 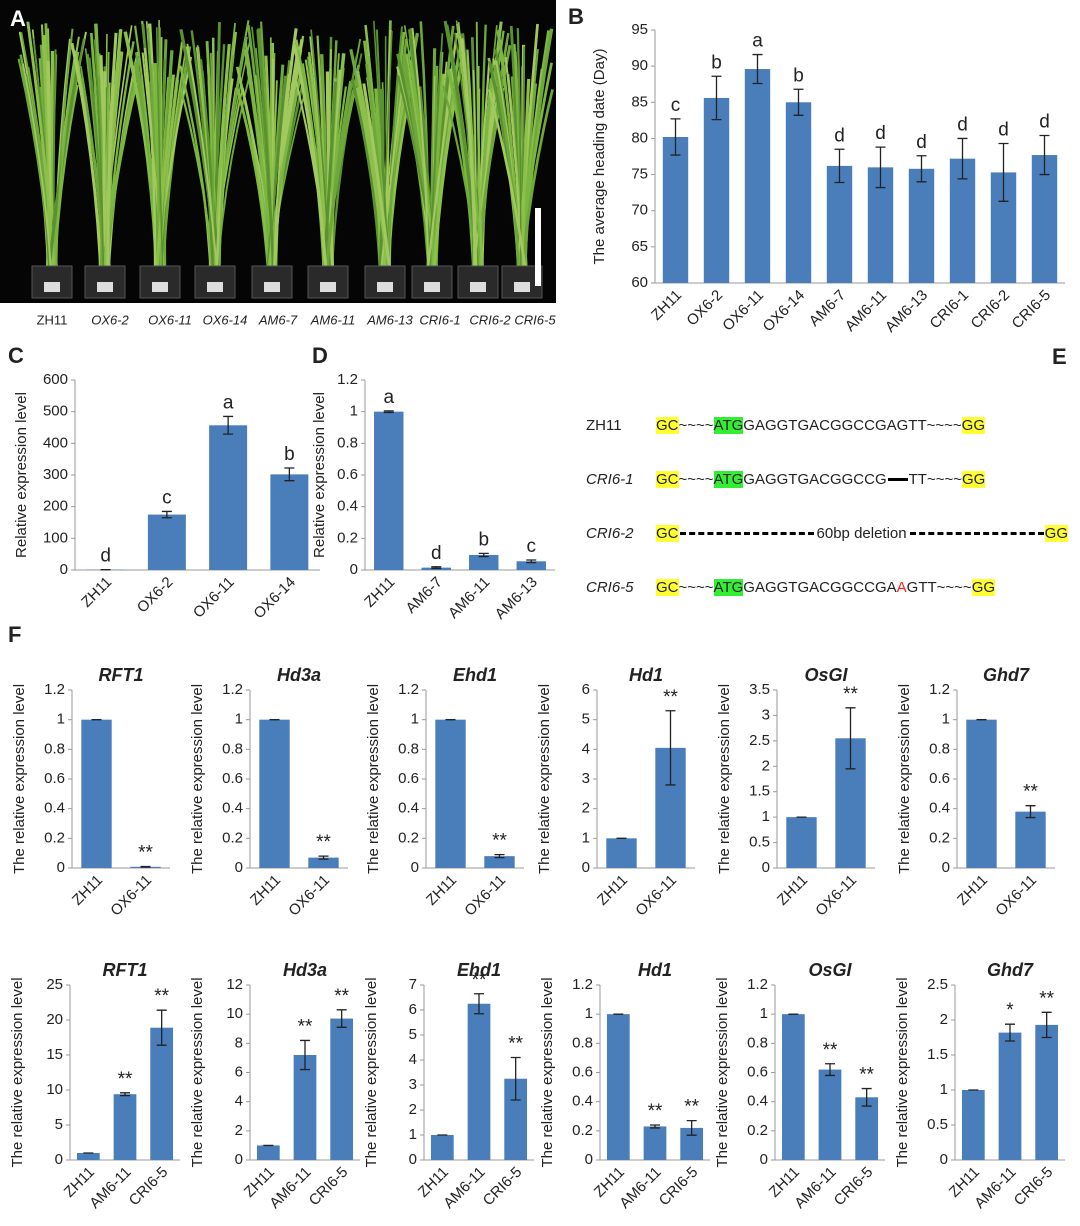 What do you see at coordinates (309, 896) in the screenshot?
I see `x-tick-label: OX6-11` at bounding box center [309, 896].